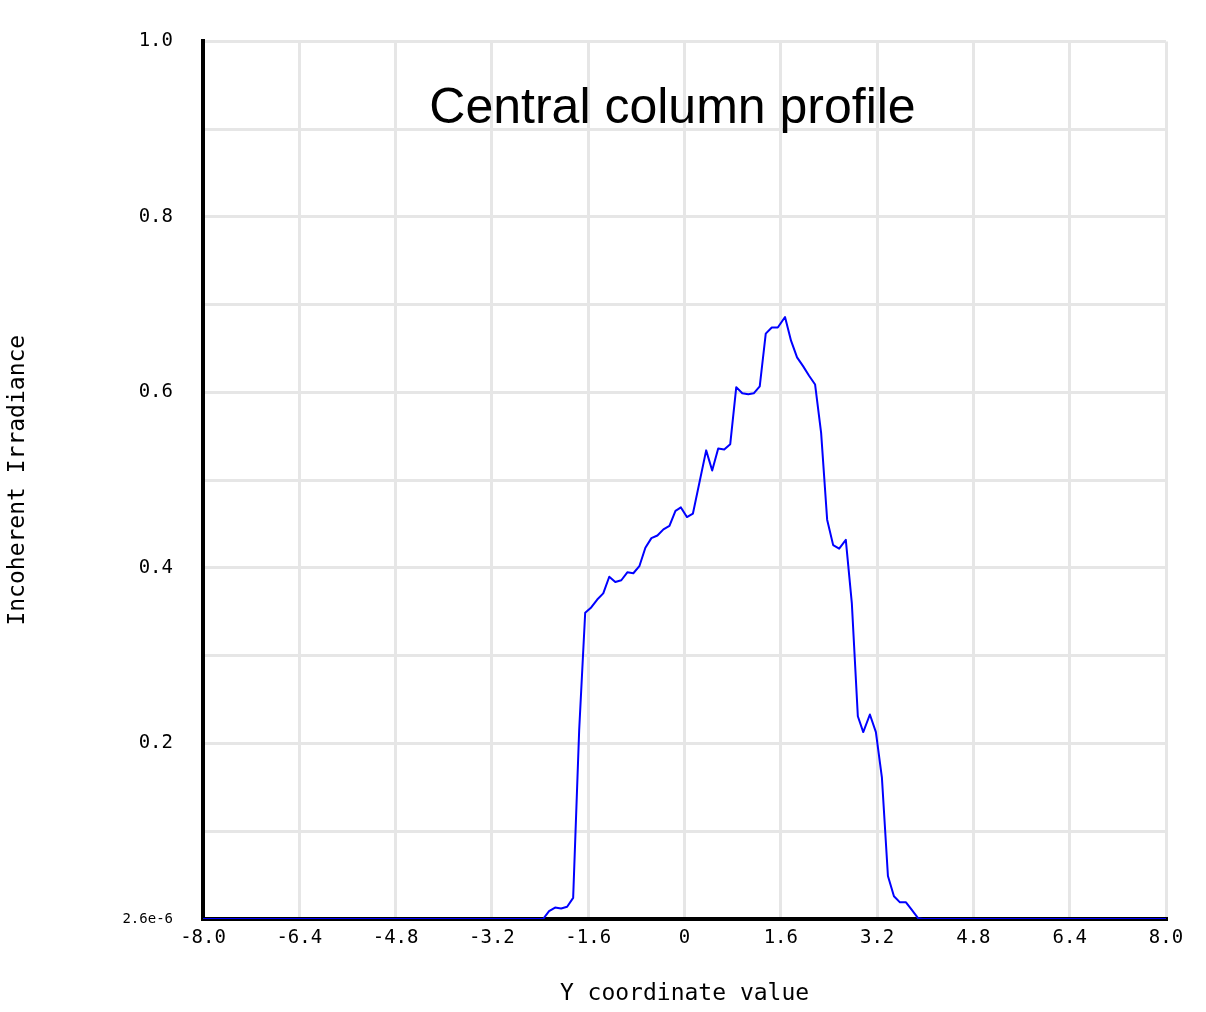 Image resolution: width=1206 pixels, height=1012 pixels. Describe the element at coordinates (1166, 936) in the screenshot. I see `x-tick-label: 8.0` at that location.